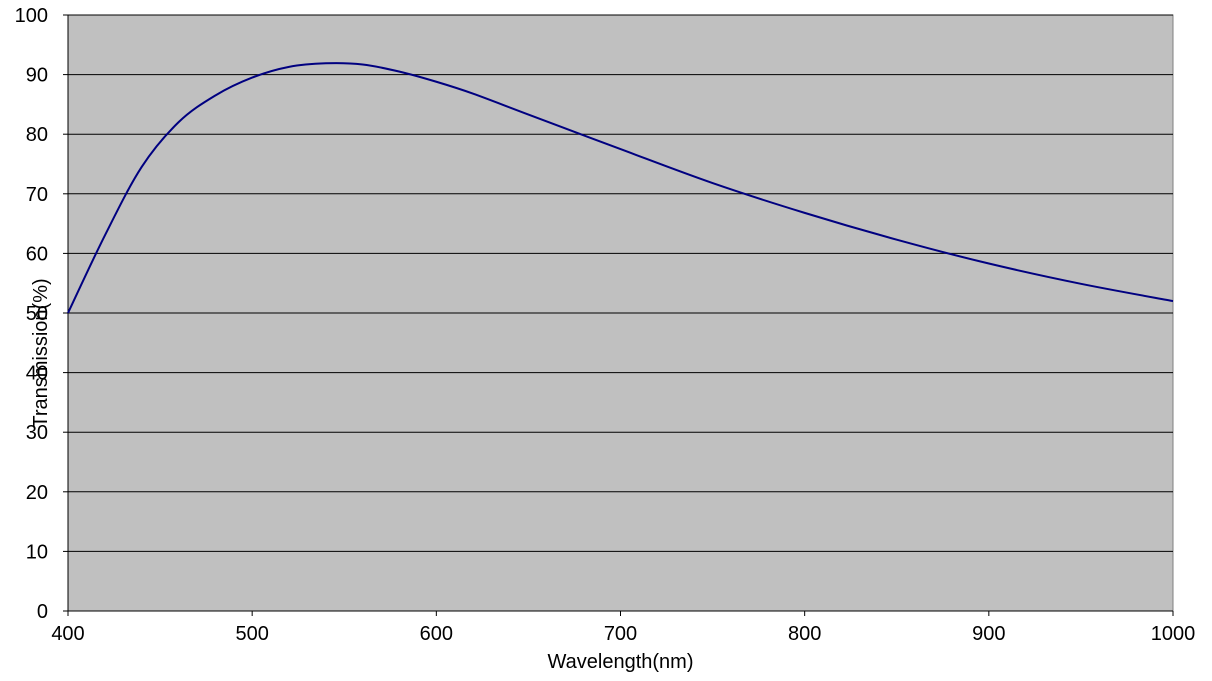  I want to click on y-tick-label-40: 40, so click(37, 374).